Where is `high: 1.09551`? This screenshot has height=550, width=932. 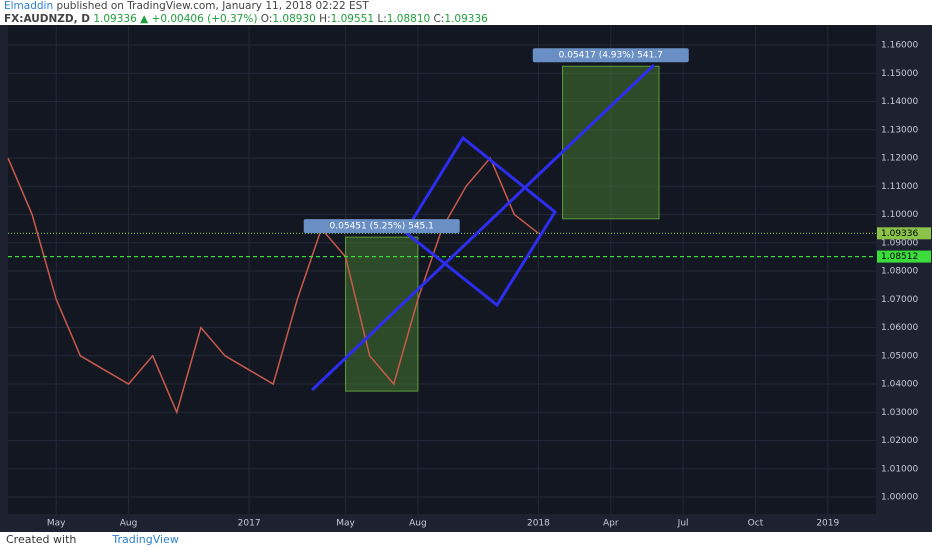
high: 1.09551 is located at coordinates (352, 19).